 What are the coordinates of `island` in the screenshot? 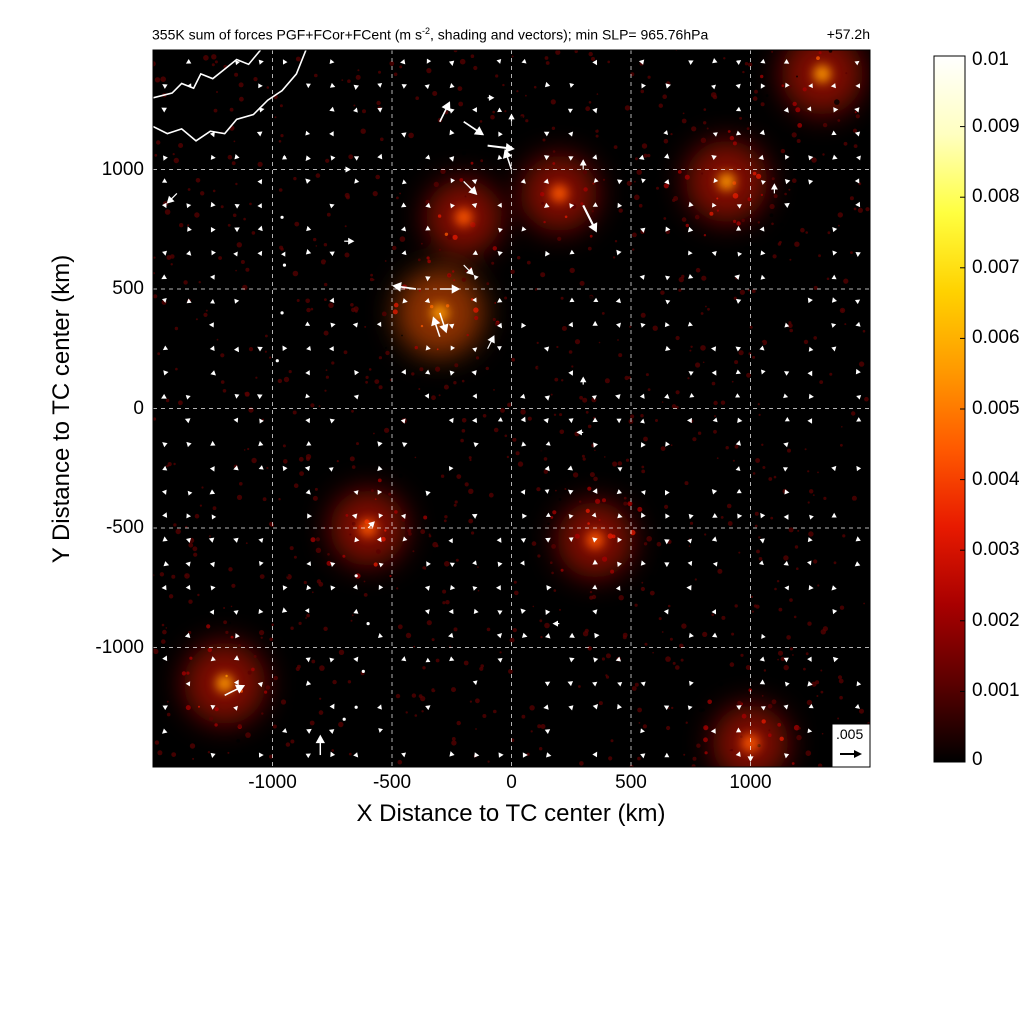 It's located at (356, 576).